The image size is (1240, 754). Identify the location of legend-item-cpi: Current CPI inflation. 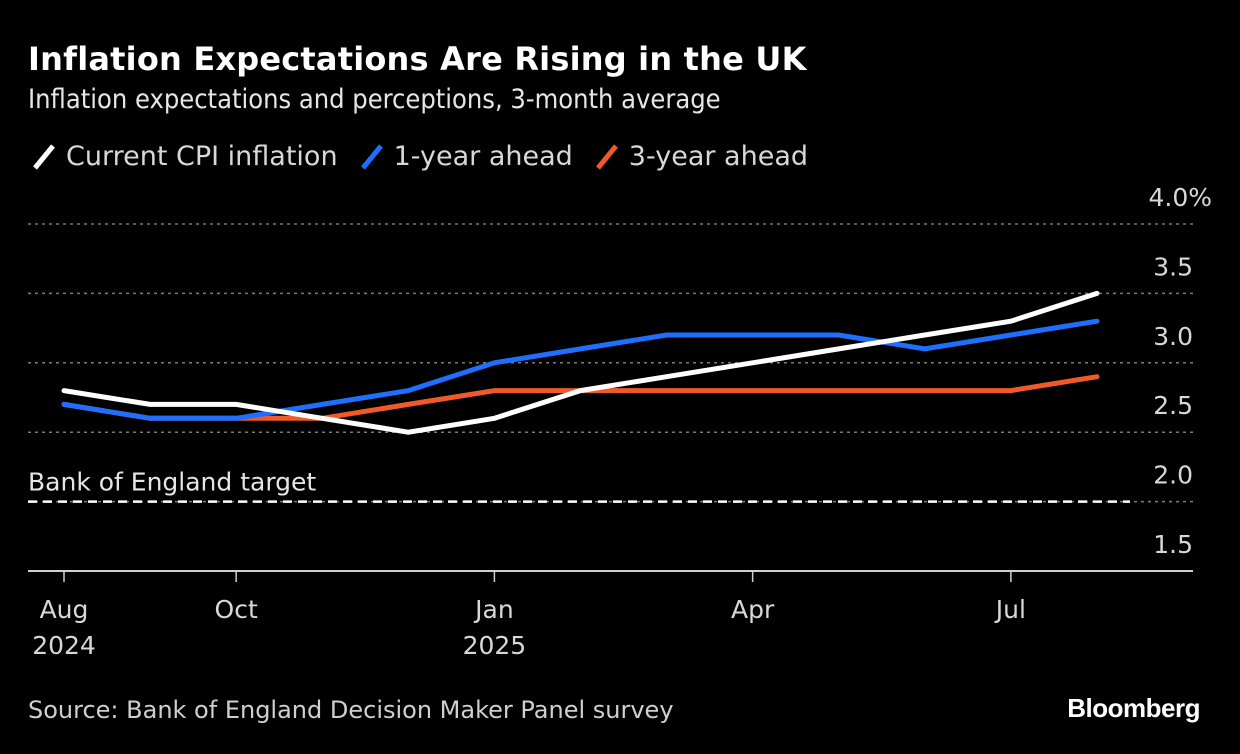
(184, 156).